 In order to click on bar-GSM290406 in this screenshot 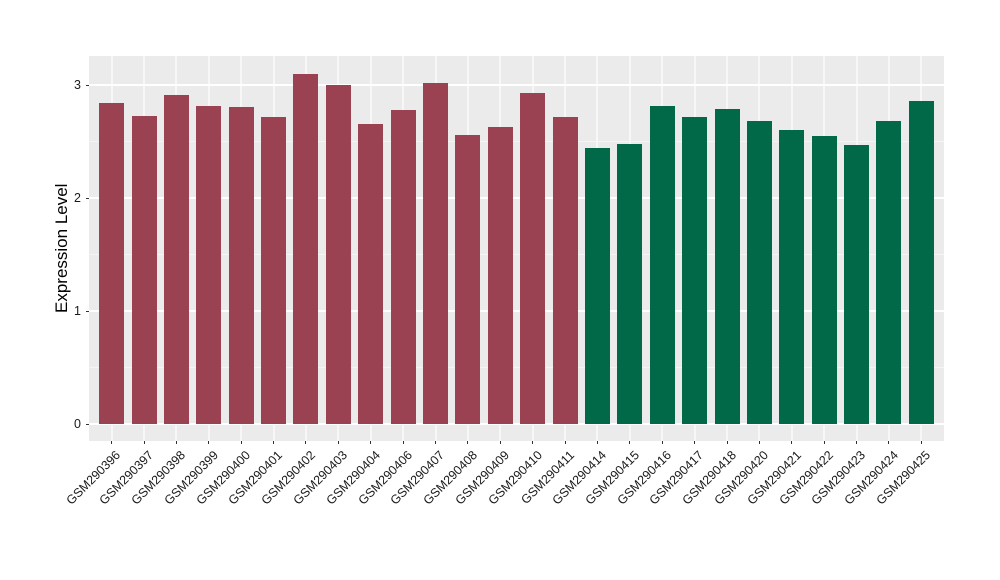, I will do `click(403, 267)`.